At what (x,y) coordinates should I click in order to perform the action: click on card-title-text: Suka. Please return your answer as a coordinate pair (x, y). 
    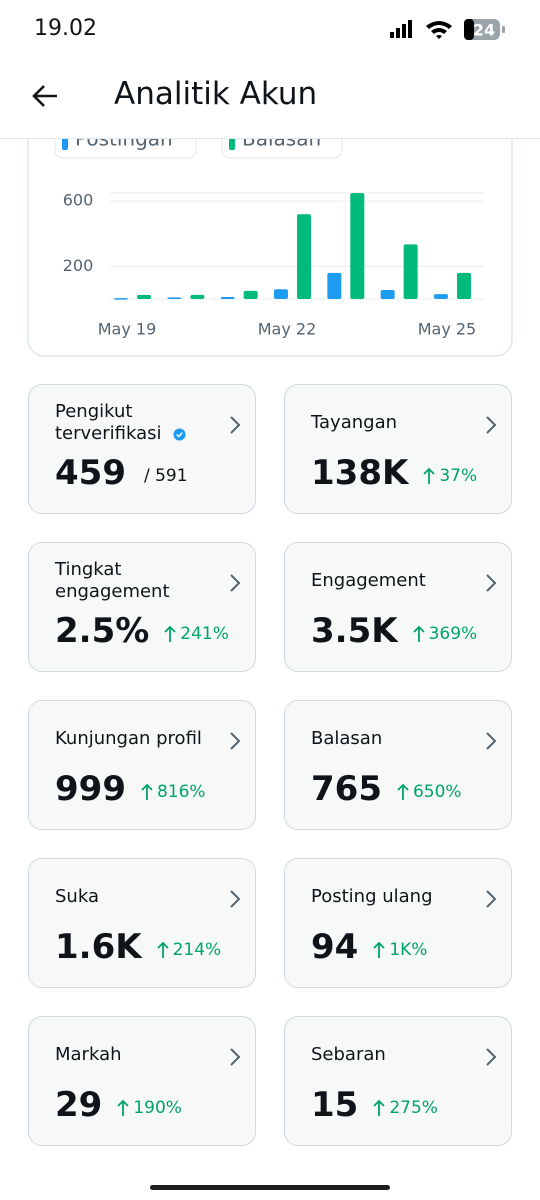
    Looking at the image, I should click on (77, 896).